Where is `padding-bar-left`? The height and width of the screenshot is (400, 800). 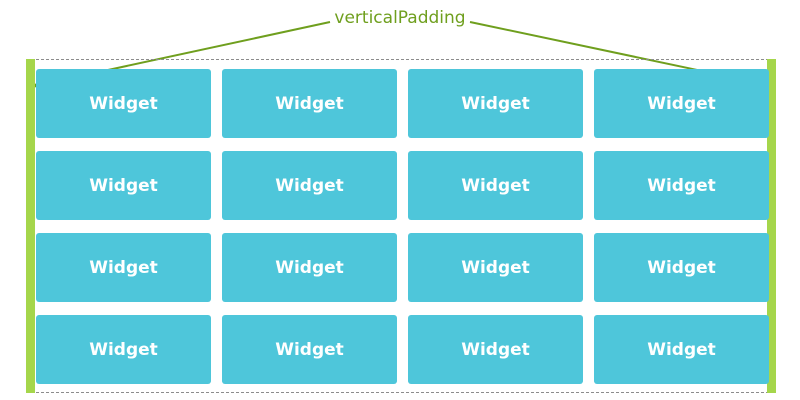 padding-bar-left is located at coordinates (30, 226).